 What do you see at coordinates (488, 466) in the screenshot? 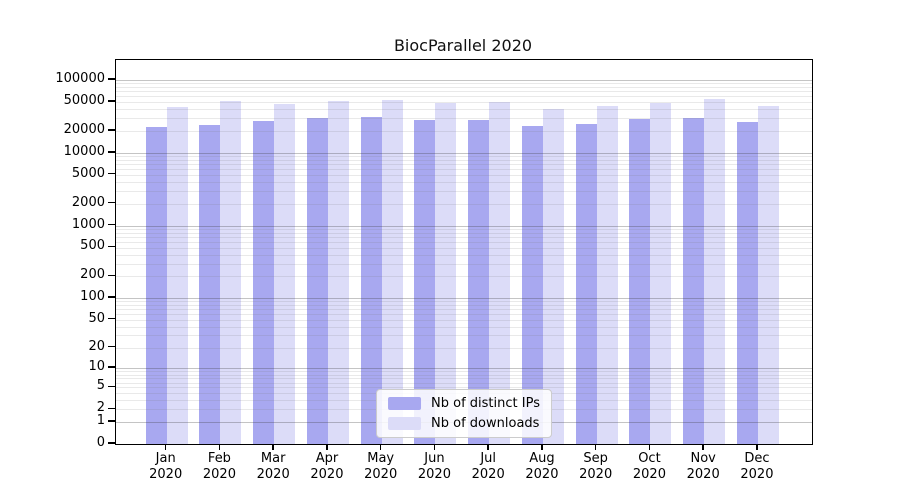
I see `x-tick-label-jul: Jul 2020` at bounding box center [488, 466].